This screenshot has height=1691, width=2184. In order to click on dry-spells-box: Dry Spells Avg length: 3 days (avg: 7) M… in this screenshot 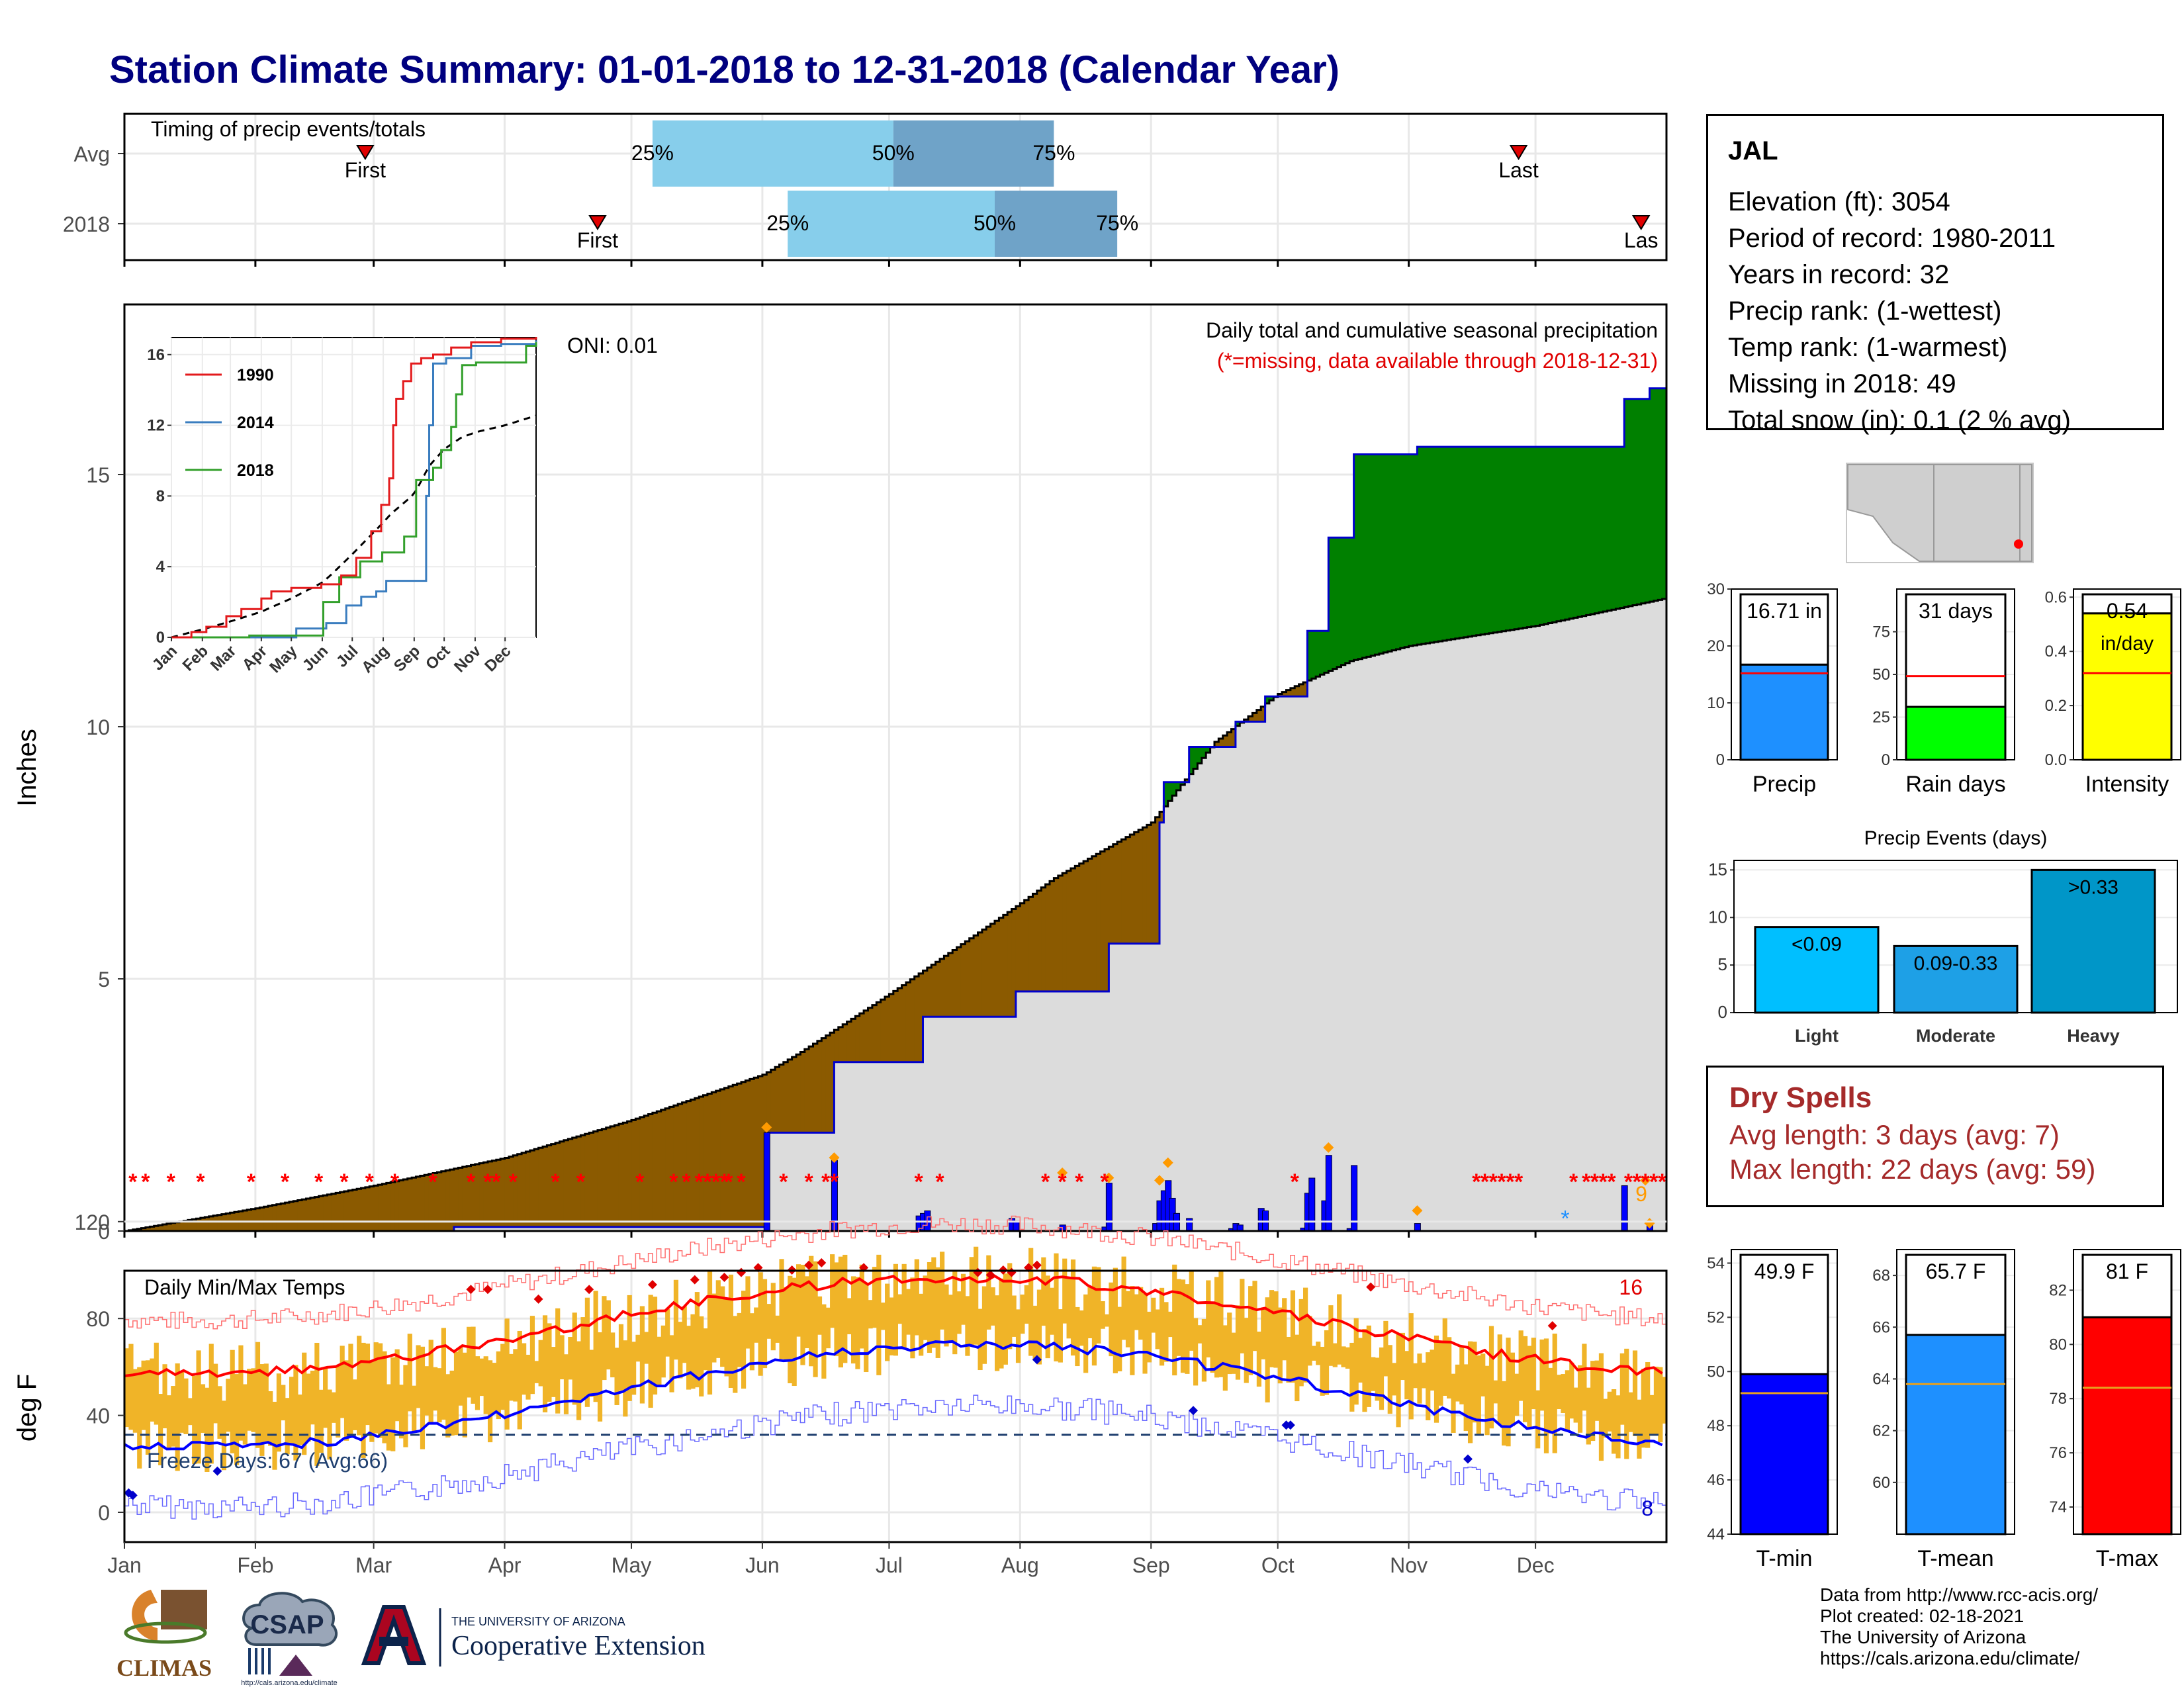, I will do `click(1935, 1136)`.